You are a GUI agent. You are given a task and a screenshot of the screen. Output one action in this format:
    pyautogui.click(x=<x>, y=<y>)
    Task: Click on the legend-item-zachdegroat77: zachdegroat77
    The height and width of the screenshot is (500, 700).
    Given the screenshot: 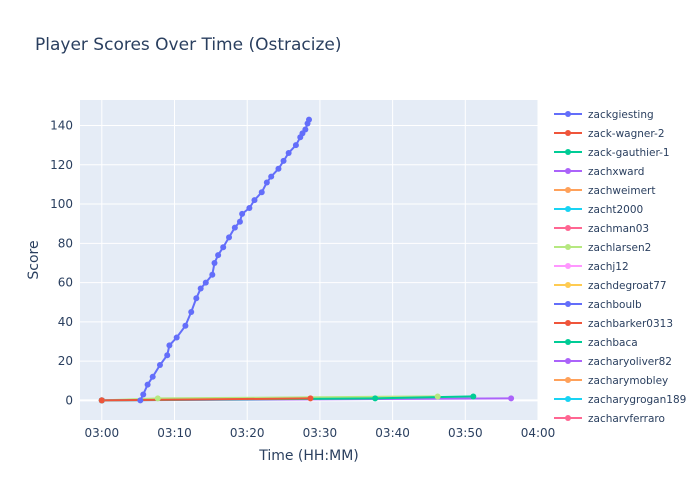 What is the action you would take?
    pyautogui.click(x=610, y=286)
    